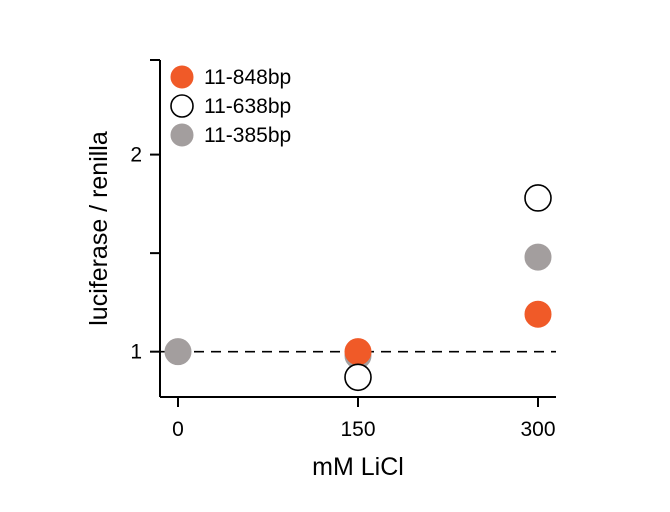 Image resolution: width=670 pixels, height=512 pixels. What do you see at coordinates (178, 429) in the screenshot?
I see `x-tick-label: 0` at bounding box center [178, 429].